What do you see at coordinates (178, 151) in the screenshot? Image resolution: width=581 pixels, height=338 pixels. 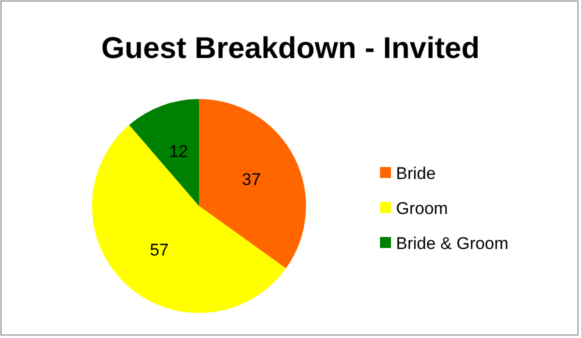 I see `data-label: 12` at bounding box center [178, 151].